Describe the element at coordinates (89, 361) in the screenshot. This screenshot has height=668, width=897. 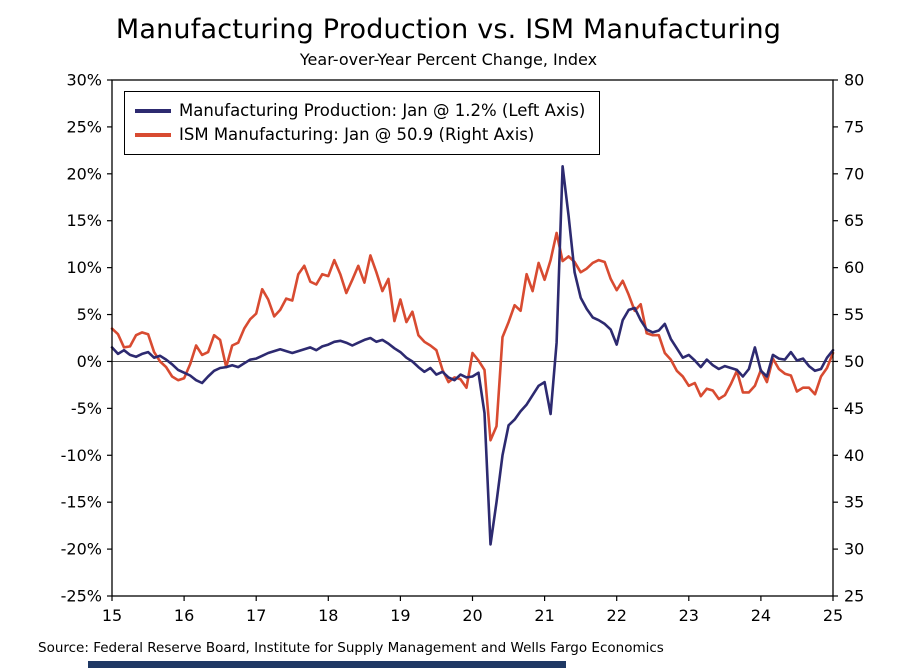
I see `left-axis-label: 0%` at that location.